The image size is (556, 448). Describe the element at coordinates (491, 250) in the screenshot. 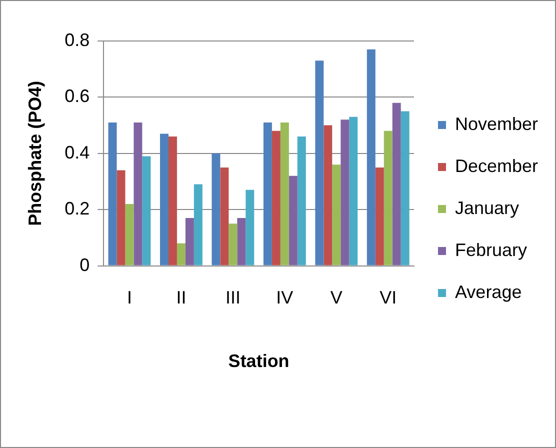

I see `legend-label: February` at that location.